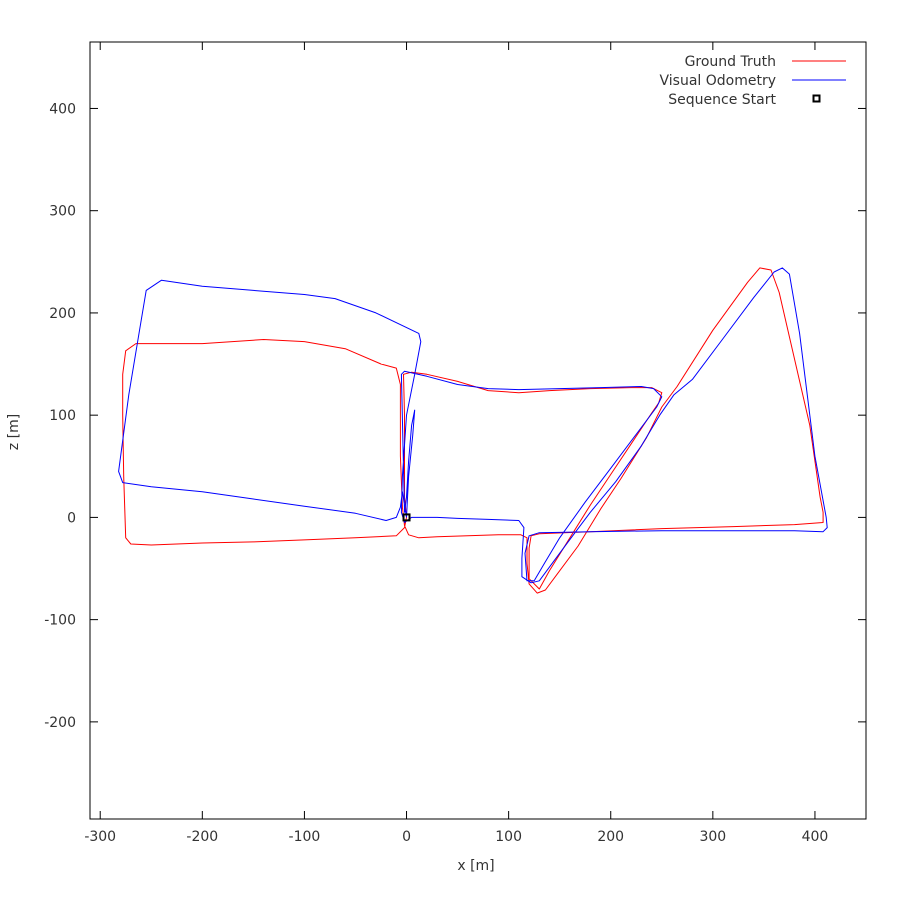 This screenshot has height=900, width=900. I want to click on x-tick-label: -300, so click(100, 837).